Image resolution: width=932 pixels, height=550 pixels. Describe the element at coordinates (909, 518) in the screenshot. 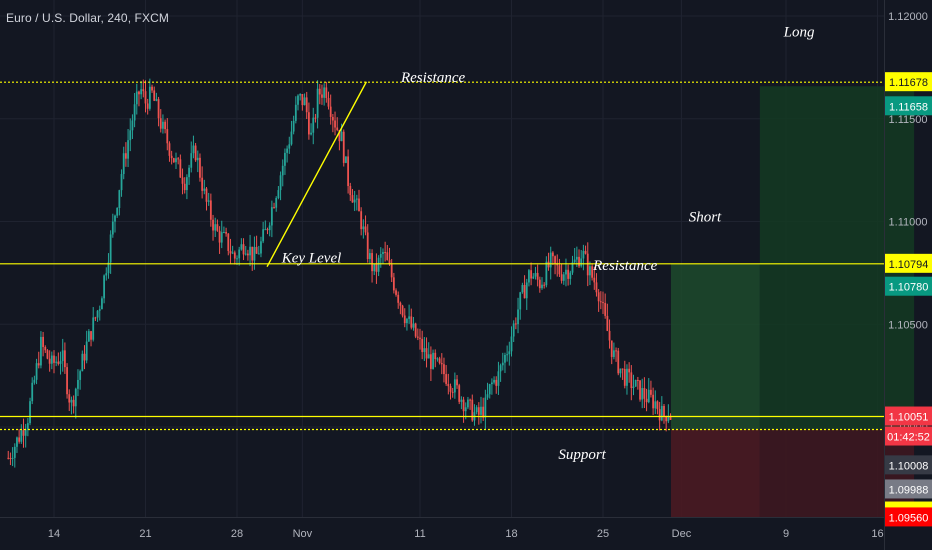

I see `price-label-text: 1.09560` at that location.